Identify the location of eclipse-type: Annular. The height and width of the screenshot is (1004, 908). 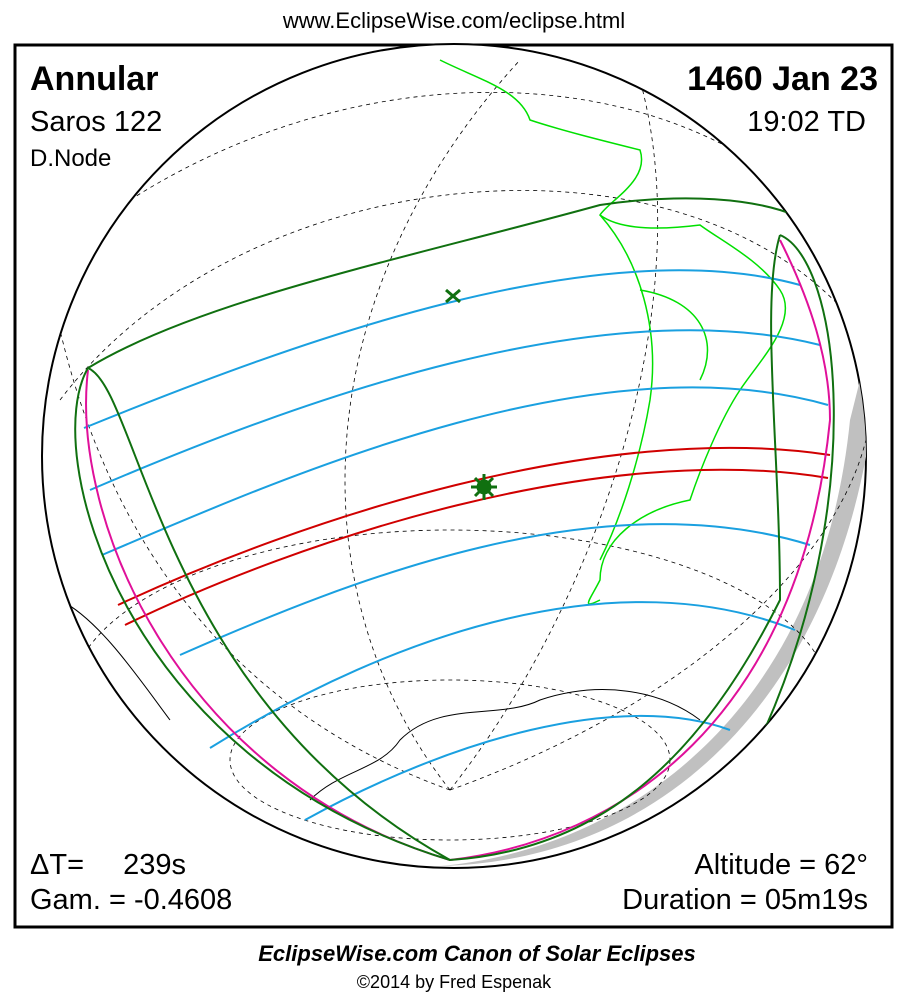
(94, 79).